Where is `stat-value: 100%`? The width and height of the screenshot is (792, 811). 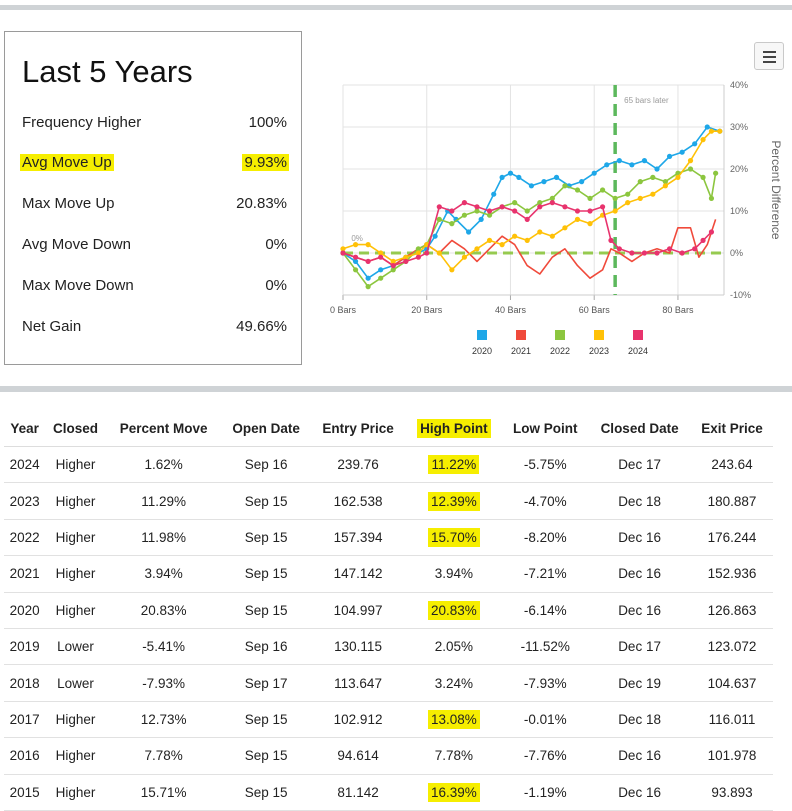
stat-value: 100% is located at coordinates (267, 122).